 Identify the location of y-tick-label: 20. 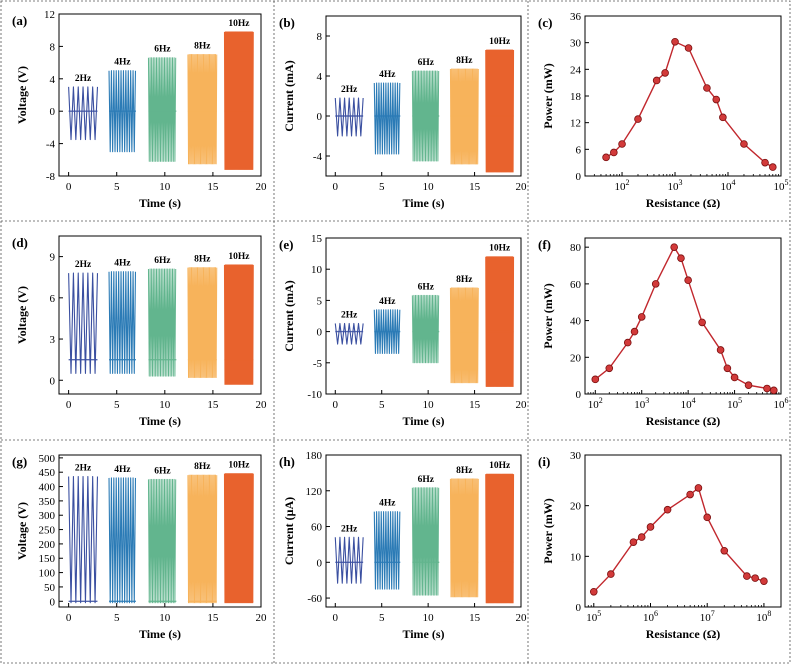
(576, 358).